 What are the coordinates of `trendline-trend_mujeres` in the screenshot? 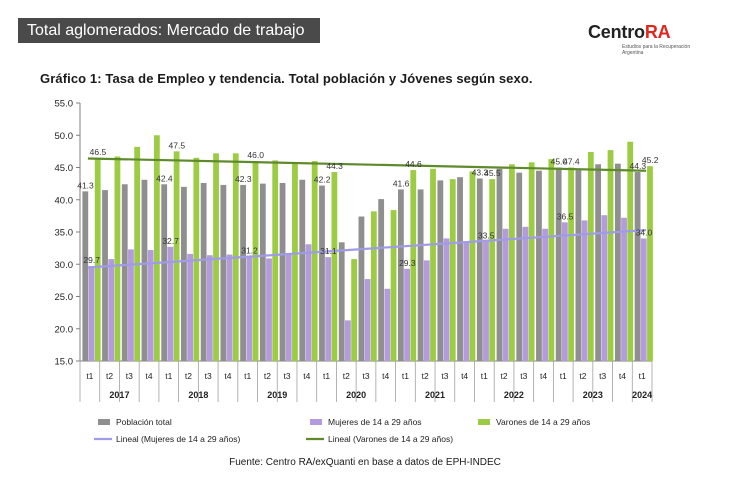 It's located at (367, 248).